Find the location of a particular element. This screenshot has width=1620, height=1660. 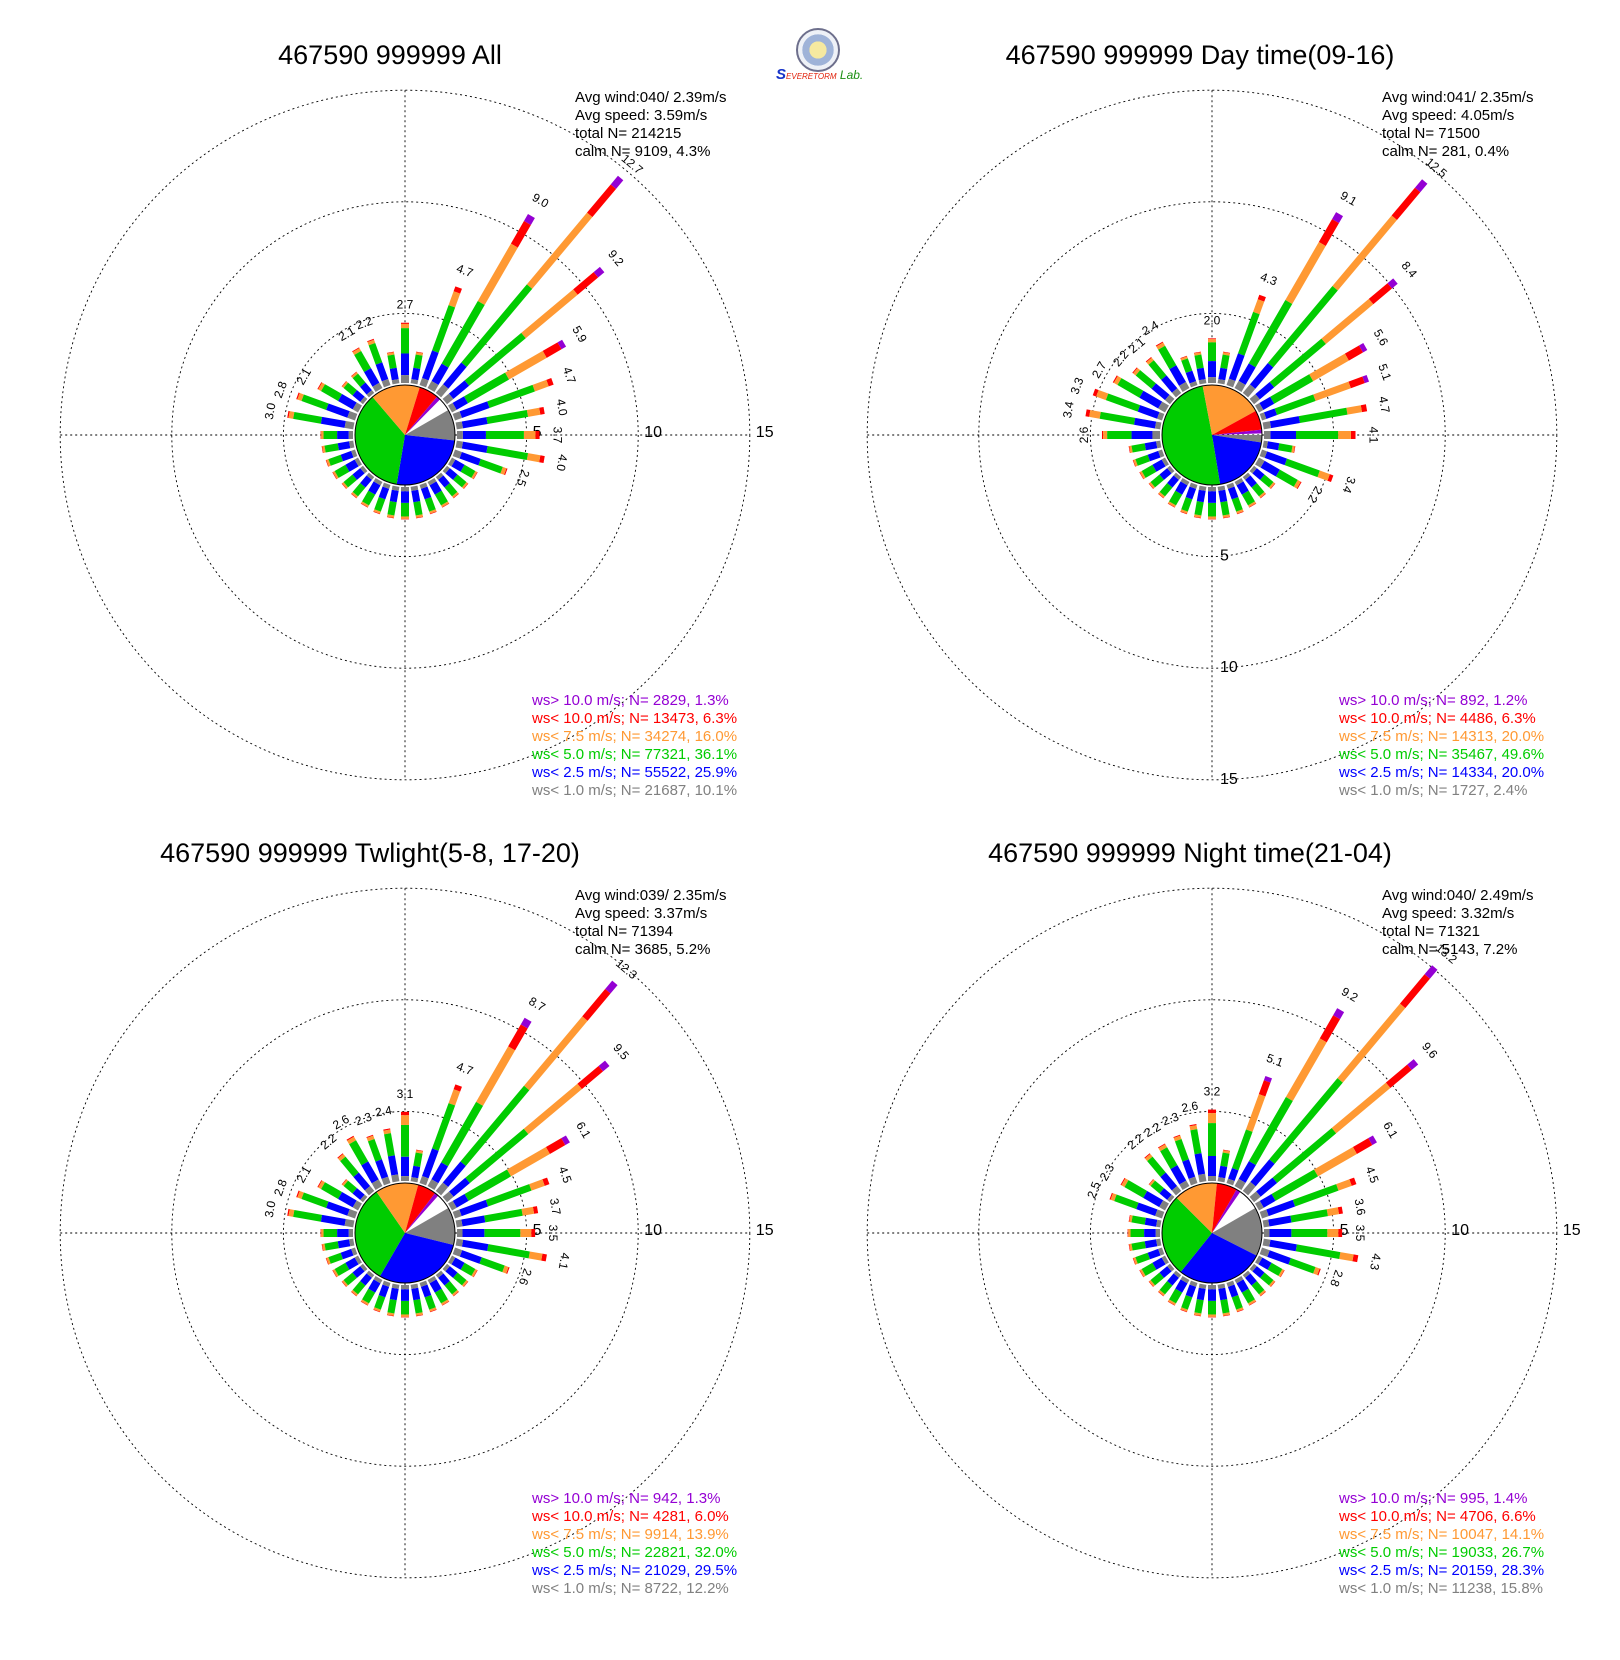

pie-outline is located at coordinates (1212, 435).